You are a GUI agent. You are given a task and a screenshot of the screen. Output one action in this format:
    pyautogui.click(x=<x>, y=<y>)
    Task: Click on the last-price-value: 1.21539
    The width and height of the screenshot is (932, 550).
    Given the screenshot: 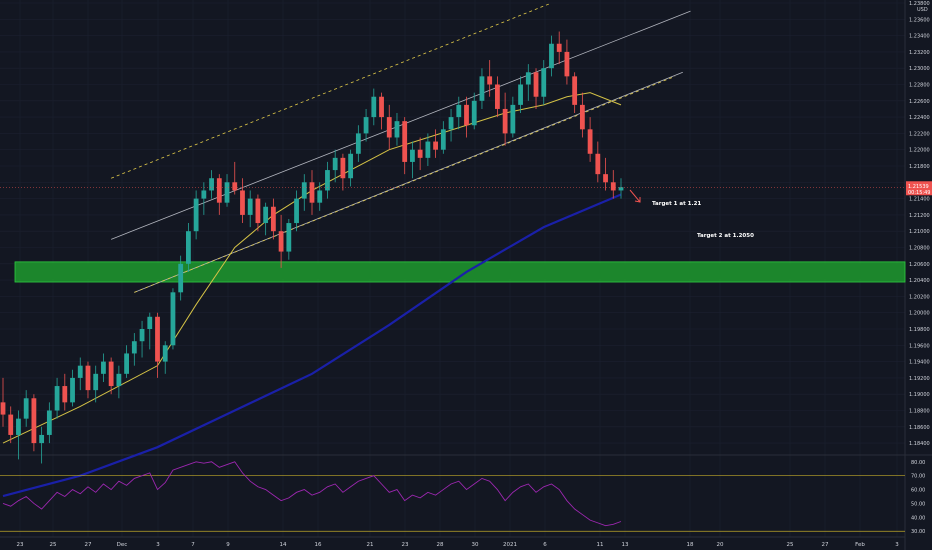 What is the action you would take?
    pyautogui.click(x=918, y=187)
    